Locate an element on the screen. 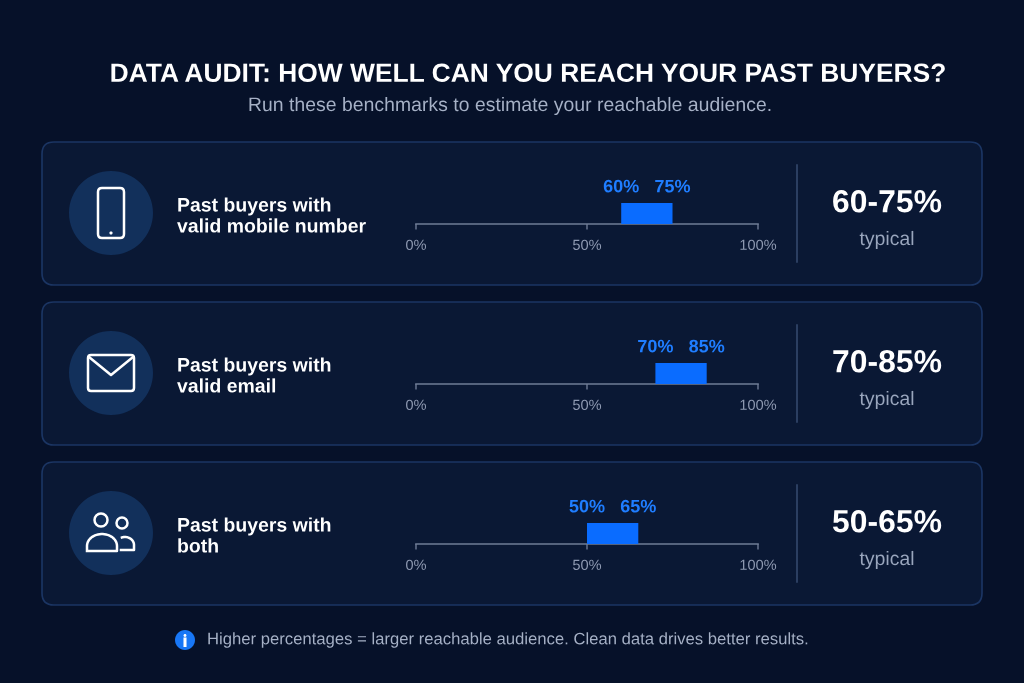 The image size is (1024, 683). text: 50-65% is located at coordinates (887, 521).